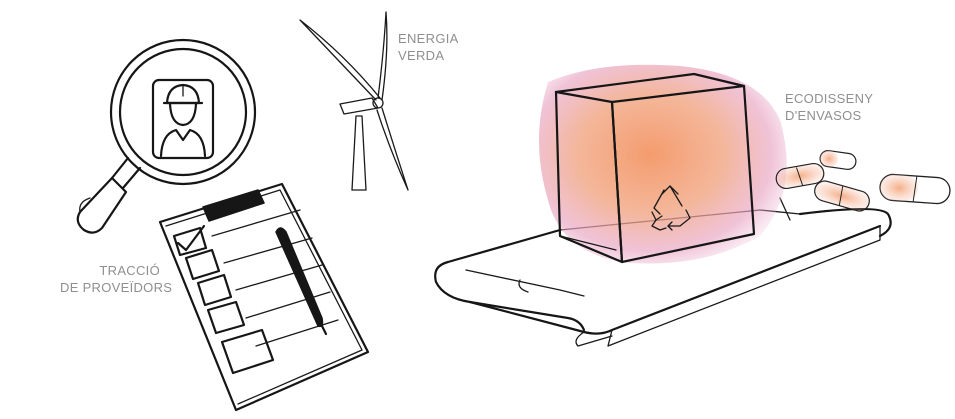 The height and width of the screenshot is (419, 955). What do you see at coordinates (116, 287) in the screenshot?
I see `traccio-line-2: DE PROVEÏDORS` at bounding box center [116, 287].